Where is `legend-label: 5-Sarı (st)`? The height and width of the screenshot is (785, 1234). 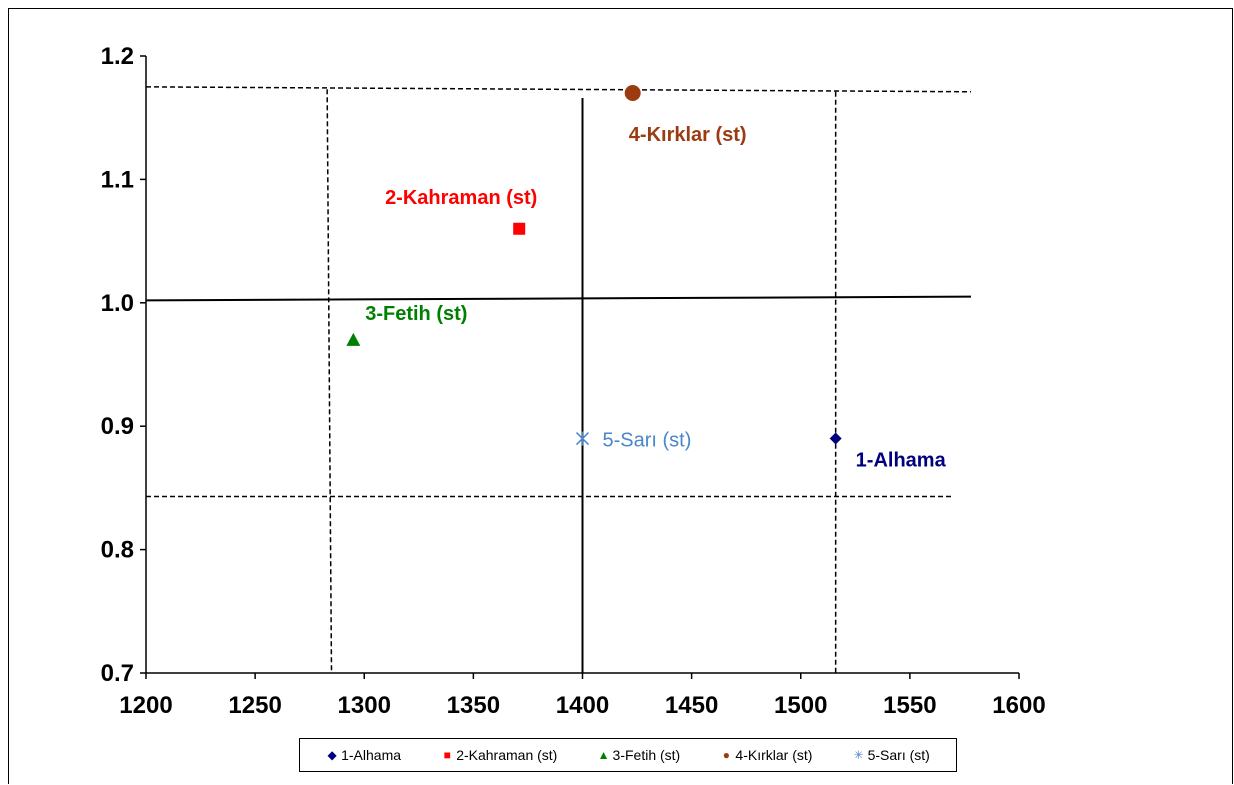
legend-label: 5-Sarı (st) is located at coordinates (898, 755).